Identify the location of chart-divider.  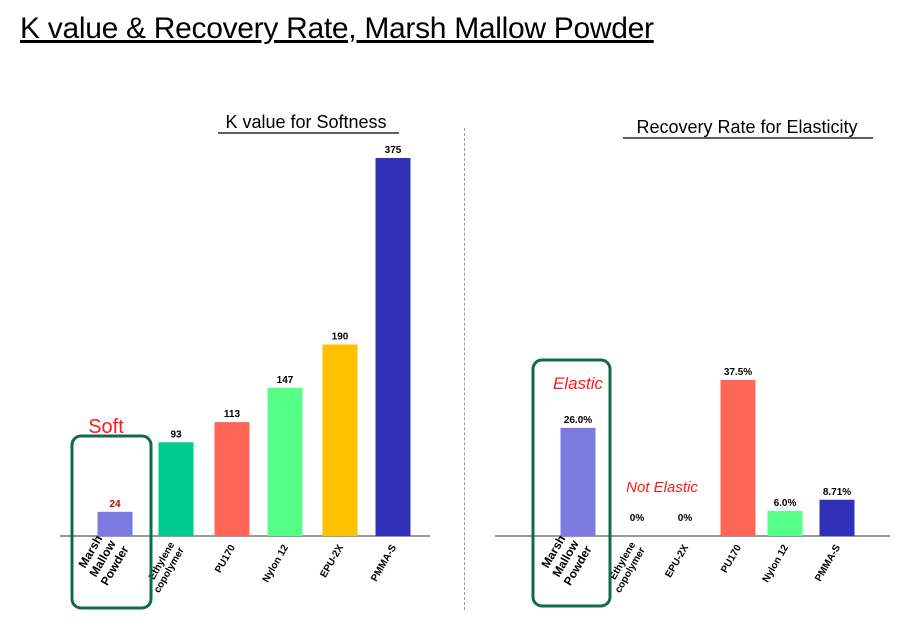
(464, 369).